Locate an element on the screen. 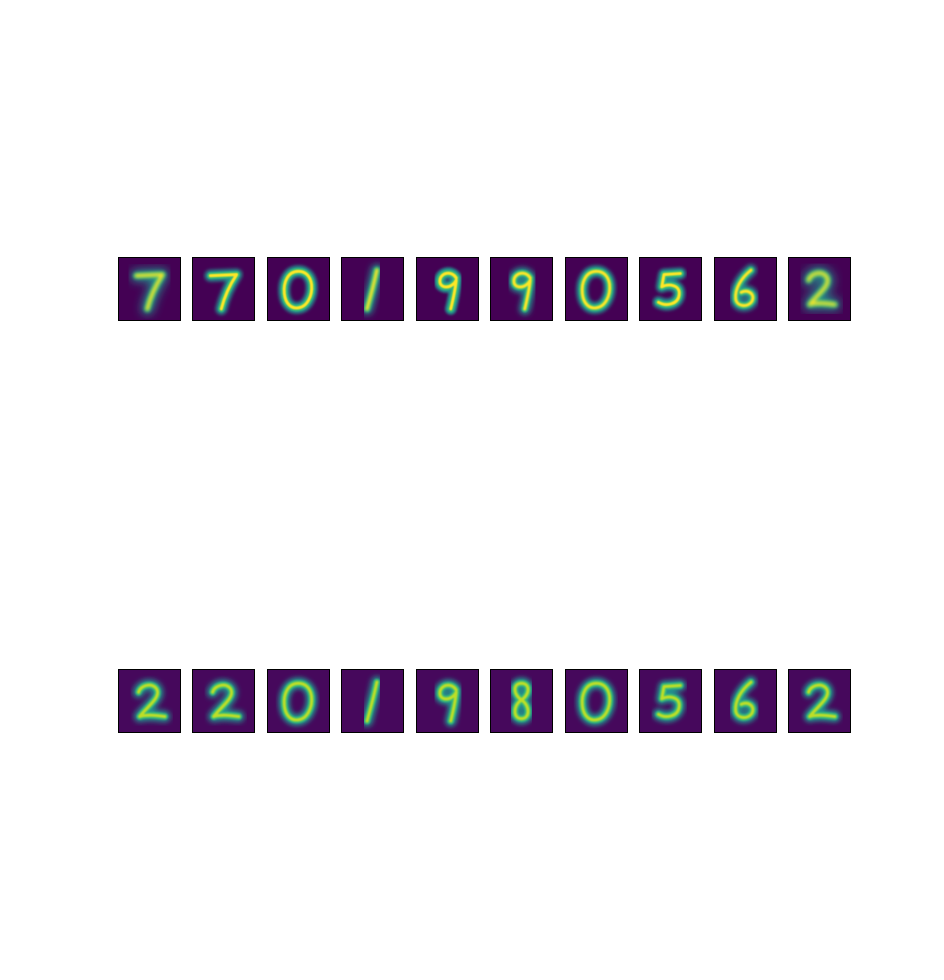 The height and width of the screenshot is (980, 944). input-digit-row is located at coordinates (484, 289).